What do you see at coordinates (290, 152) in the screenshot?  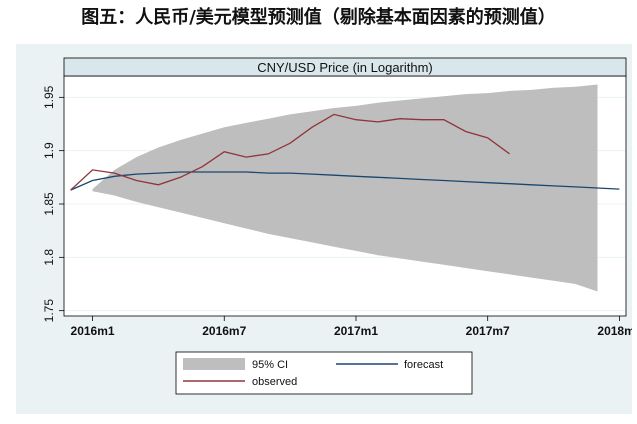 I see `observed-line` at bounding box center [290, 152].